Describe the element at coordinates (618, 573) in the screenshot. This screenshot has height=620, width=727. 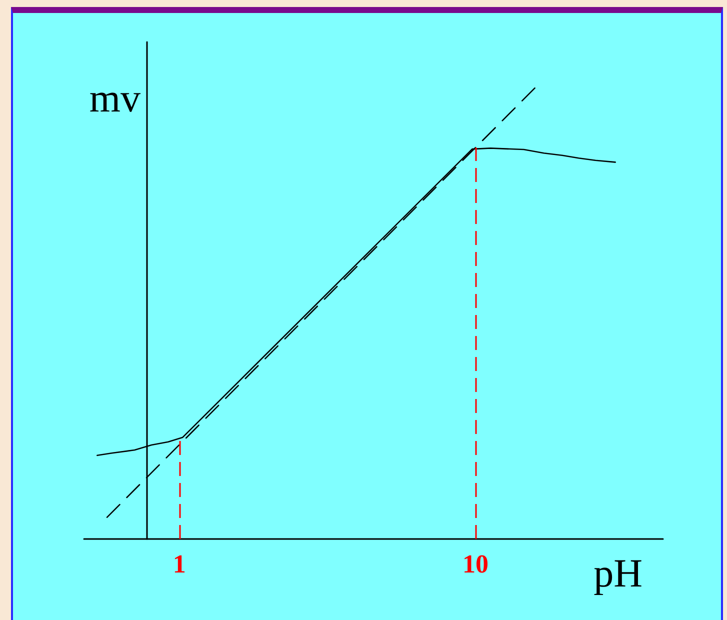
I see `x-axis-title: pH` at that location.